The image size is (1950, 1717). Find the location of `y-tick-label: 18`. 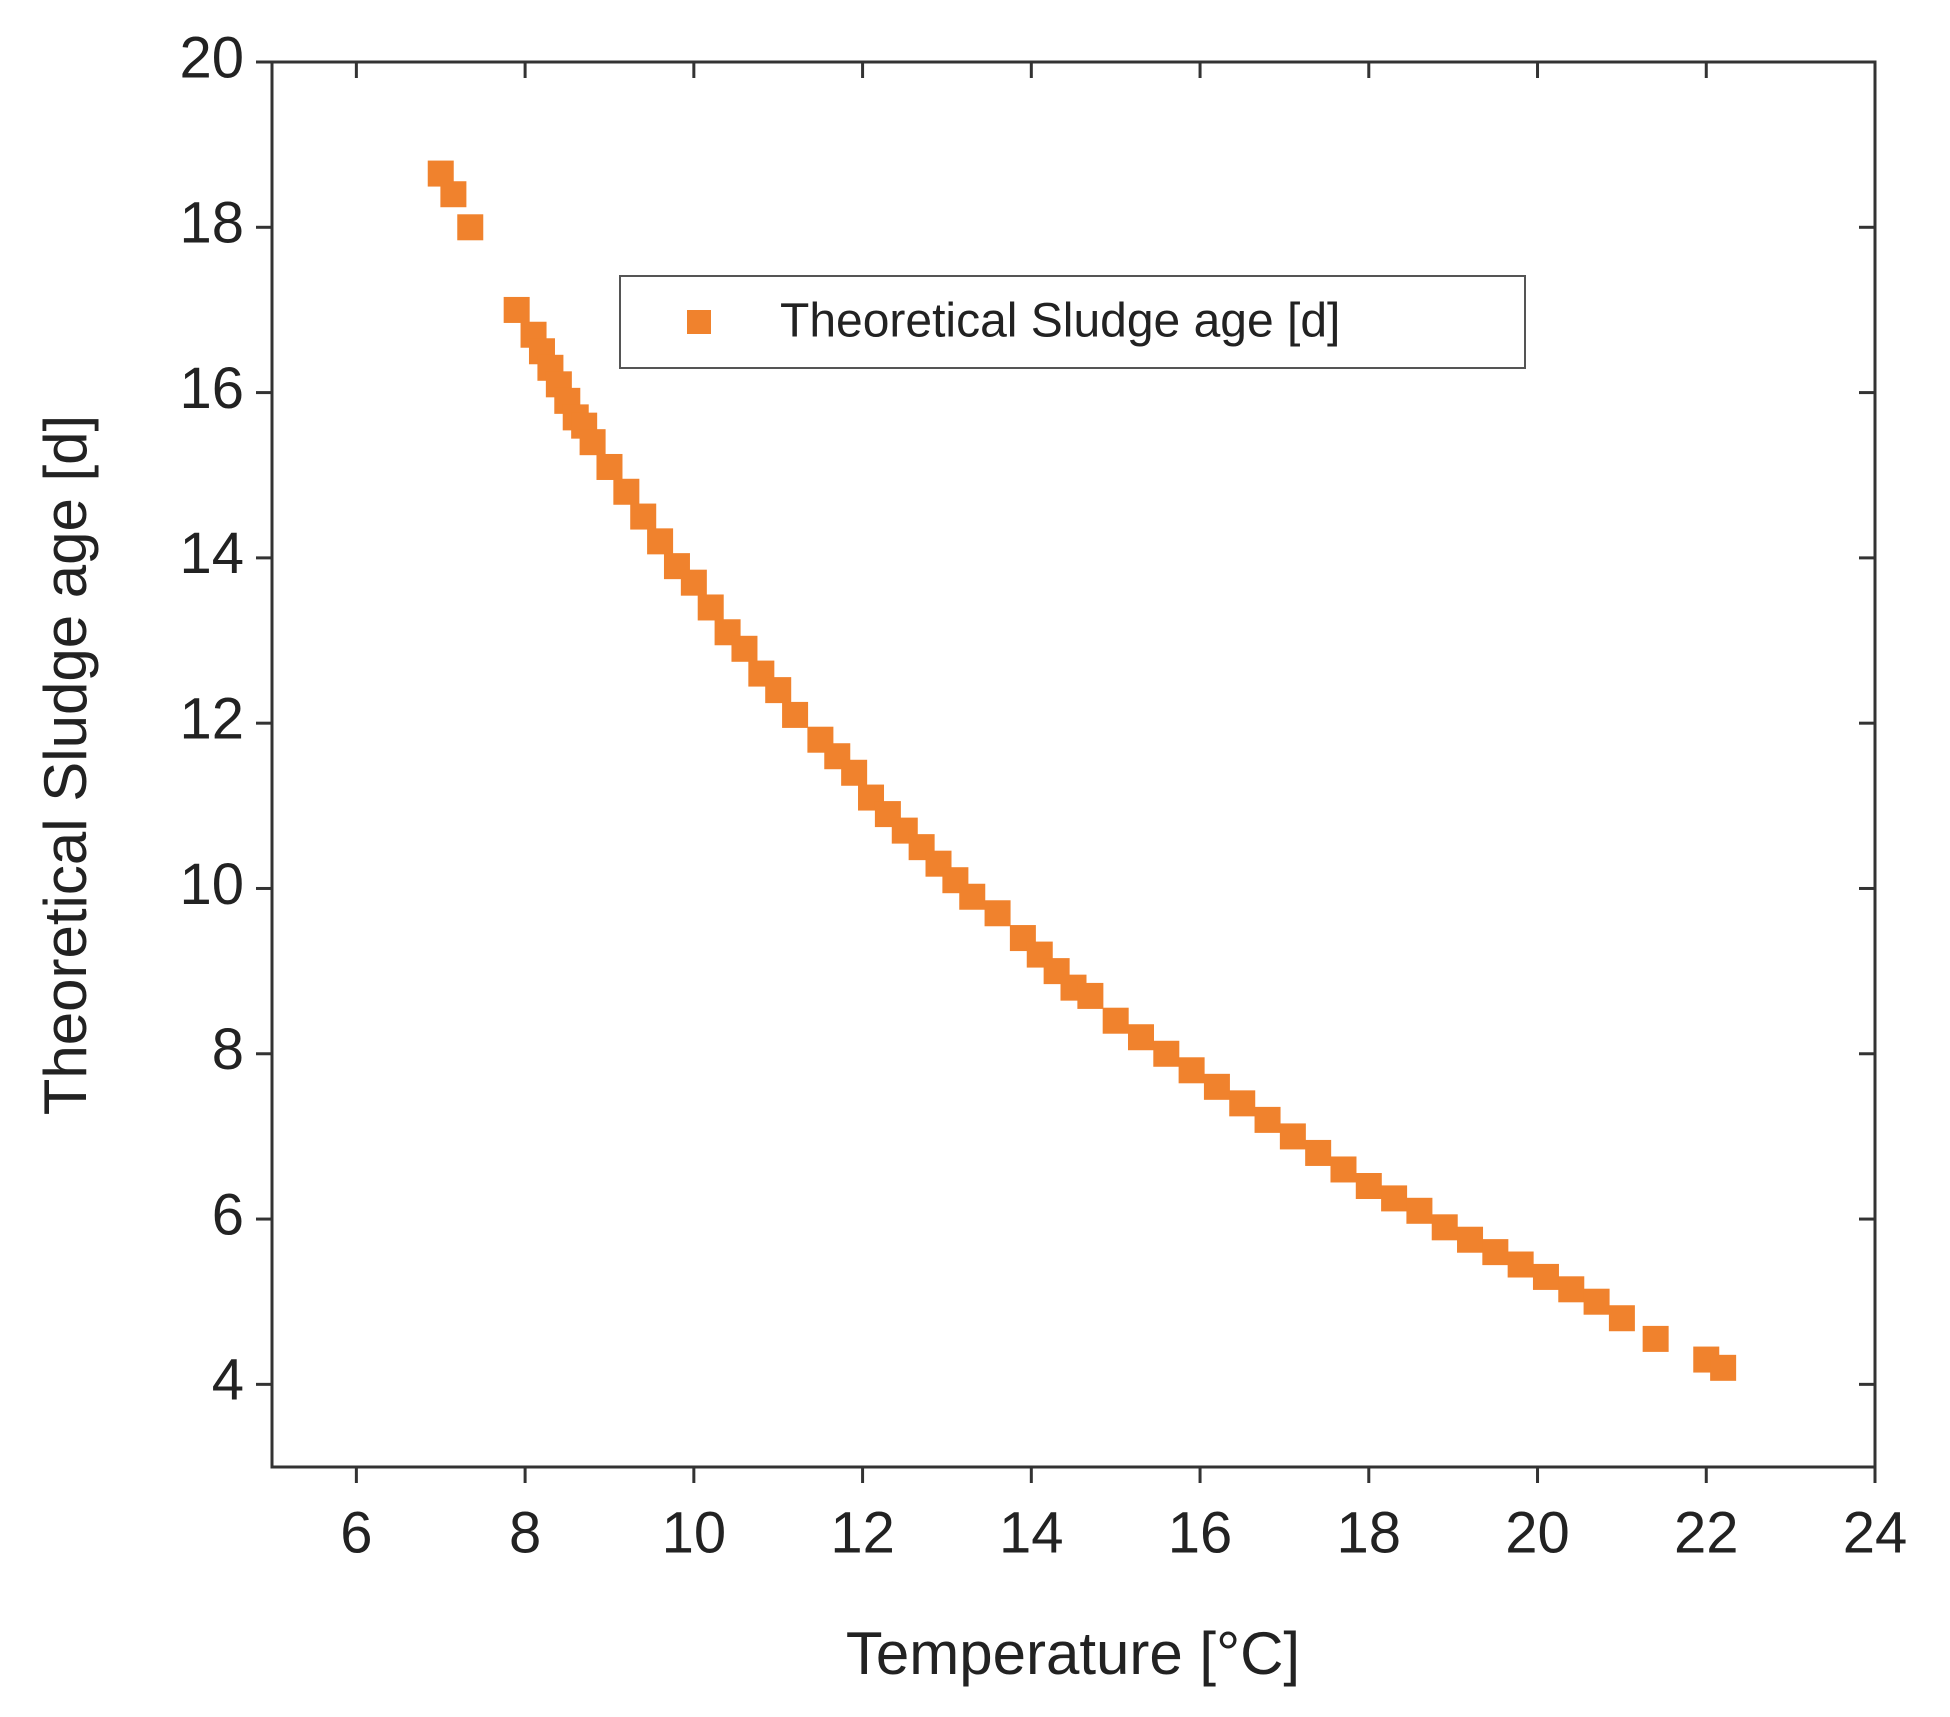

y-tick-label: 18 is located at coordinates (211, 223).